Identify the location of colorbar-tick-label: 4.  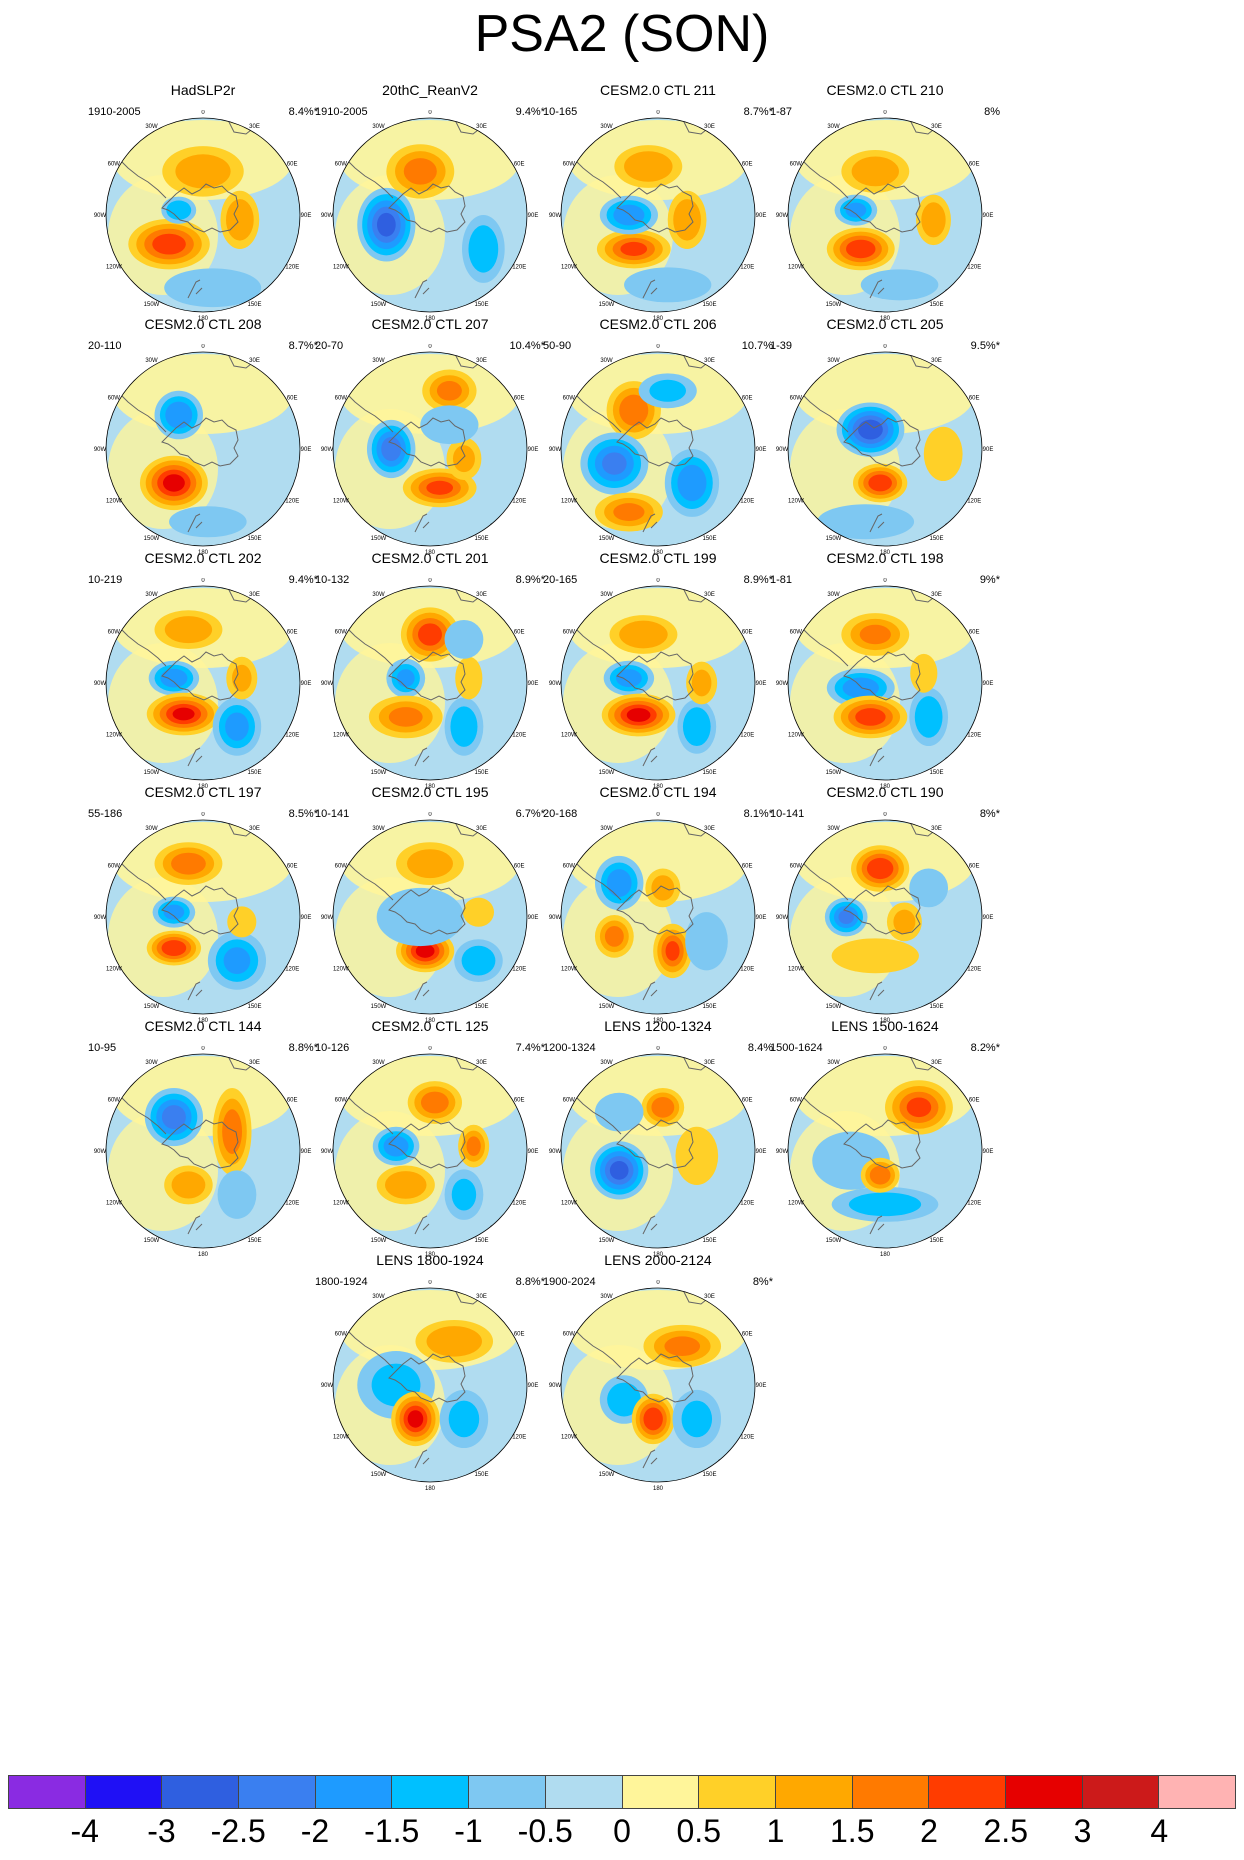
(1159, 1831).